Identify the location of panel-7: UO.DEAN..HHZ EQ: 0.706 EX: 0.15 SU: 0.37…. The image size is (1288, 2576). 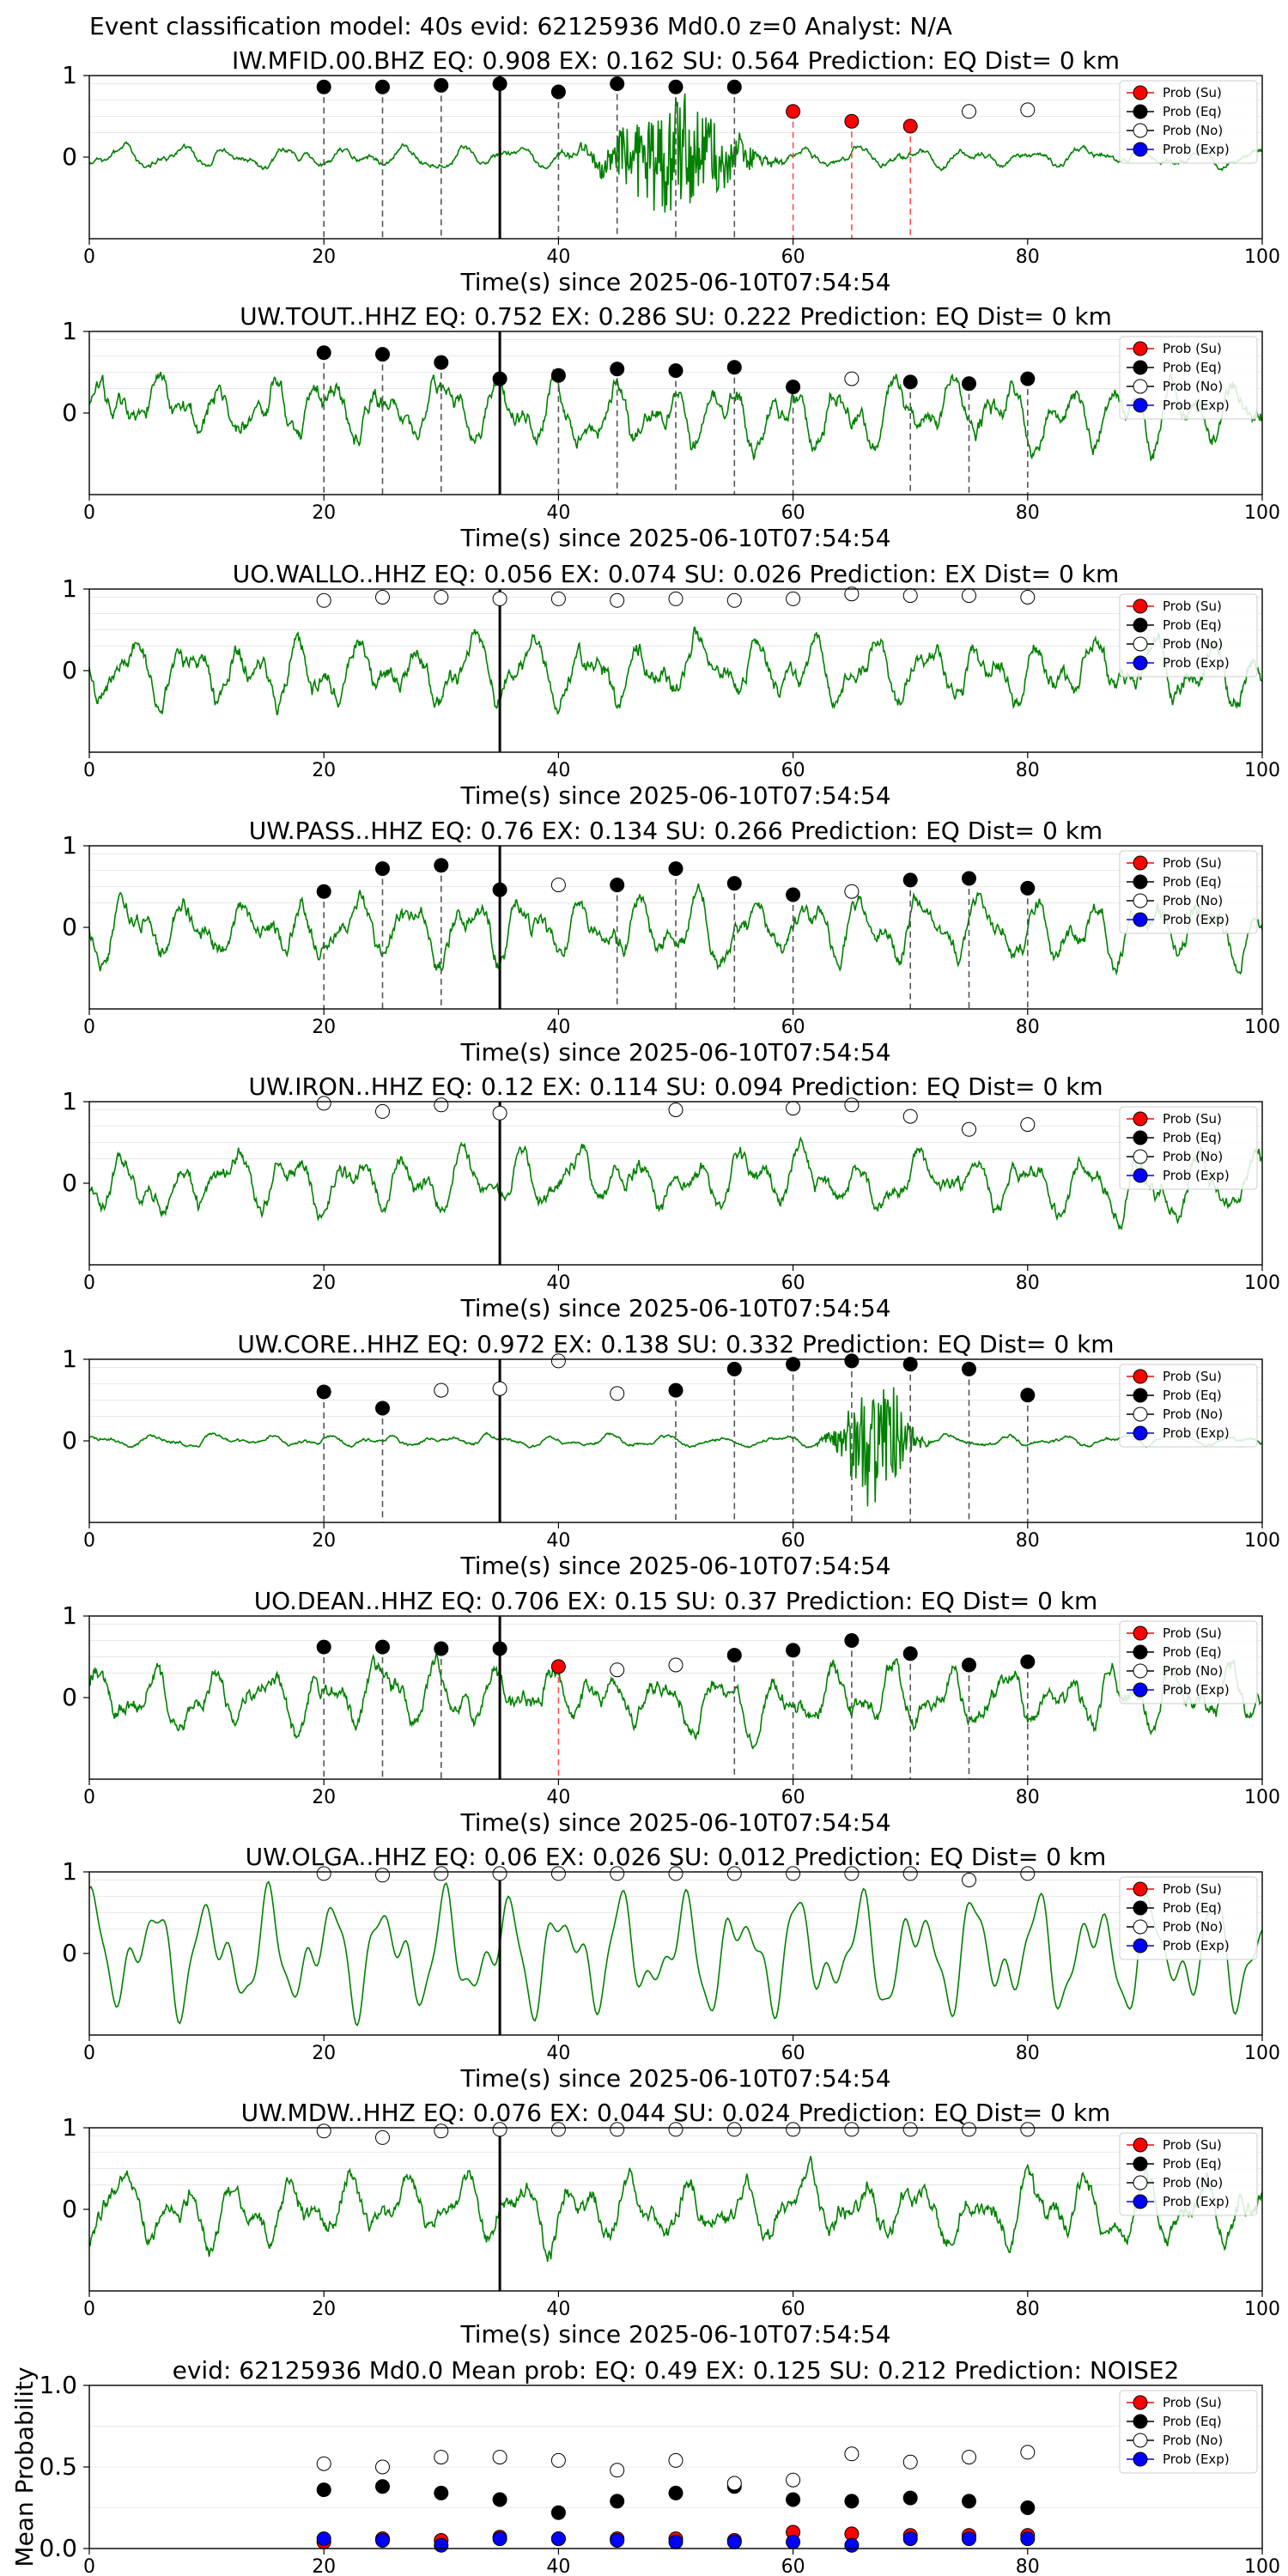
(671, 1712).